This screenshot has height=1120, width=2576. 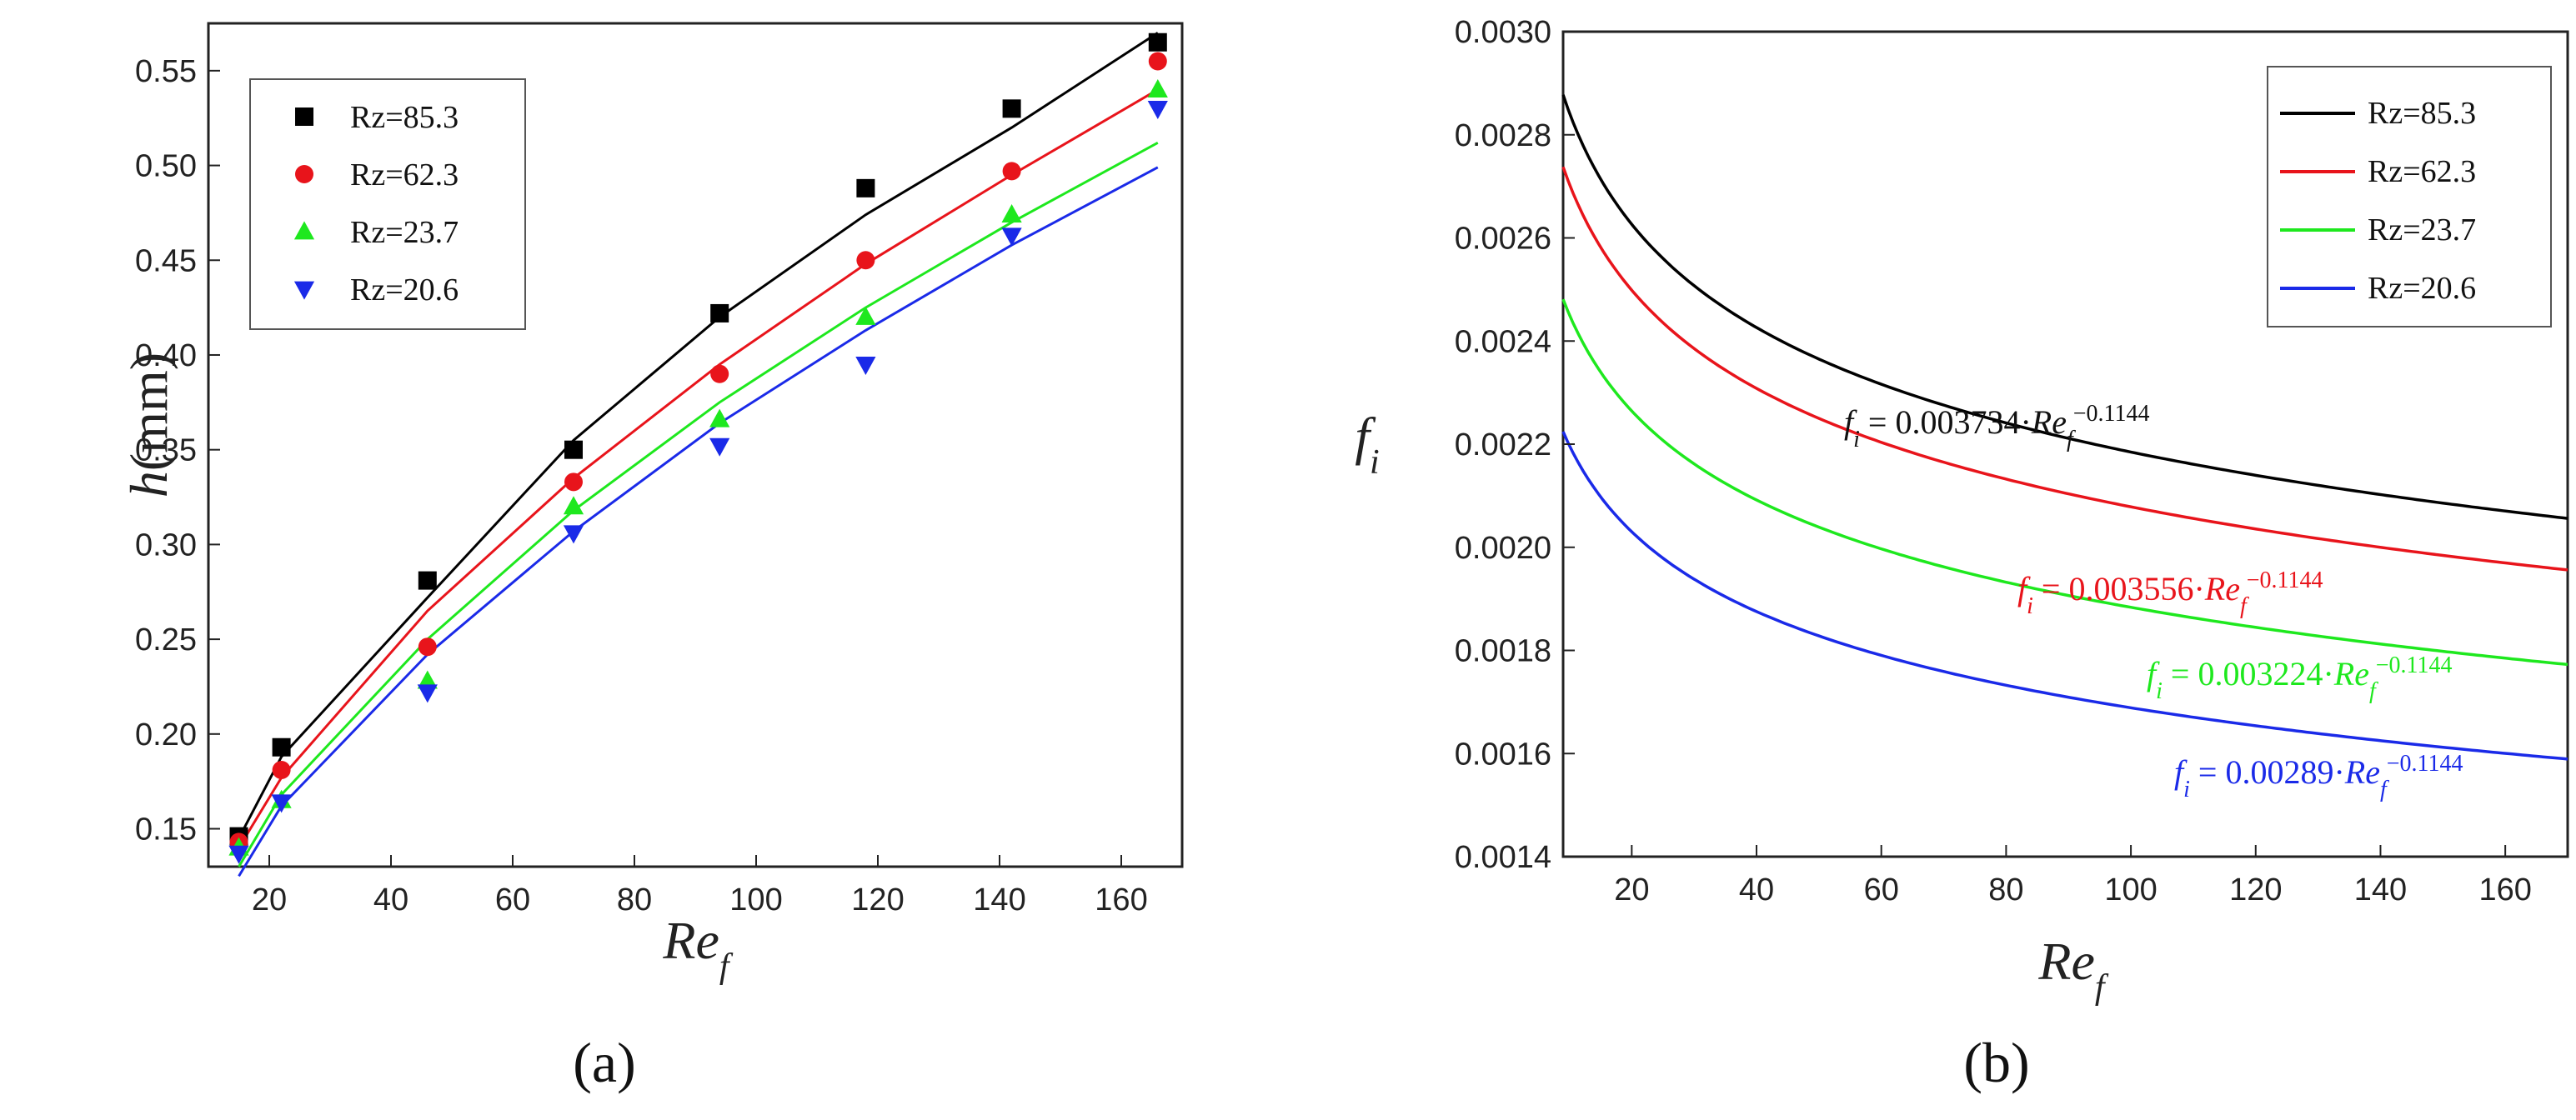 What do you see at coordinates (512, 900) in the screenshot?
I see `a-xtick-label-2: 60` at bounding box center [512, 900].